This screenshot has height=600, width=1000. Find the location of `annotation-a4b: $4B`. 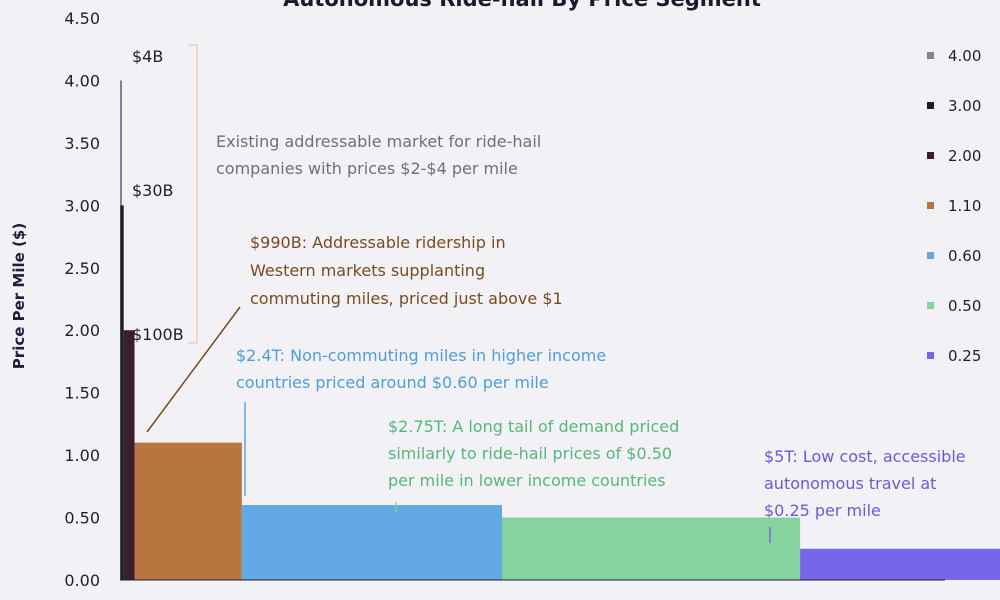

annotation-a4b: $4B is located at coordinates (147, 56).